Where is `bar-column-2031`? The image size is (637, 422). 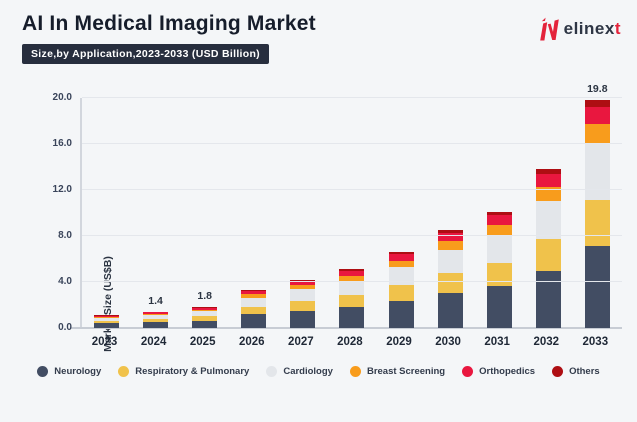 bar-column-2031 is located at coordinates (499, 213).